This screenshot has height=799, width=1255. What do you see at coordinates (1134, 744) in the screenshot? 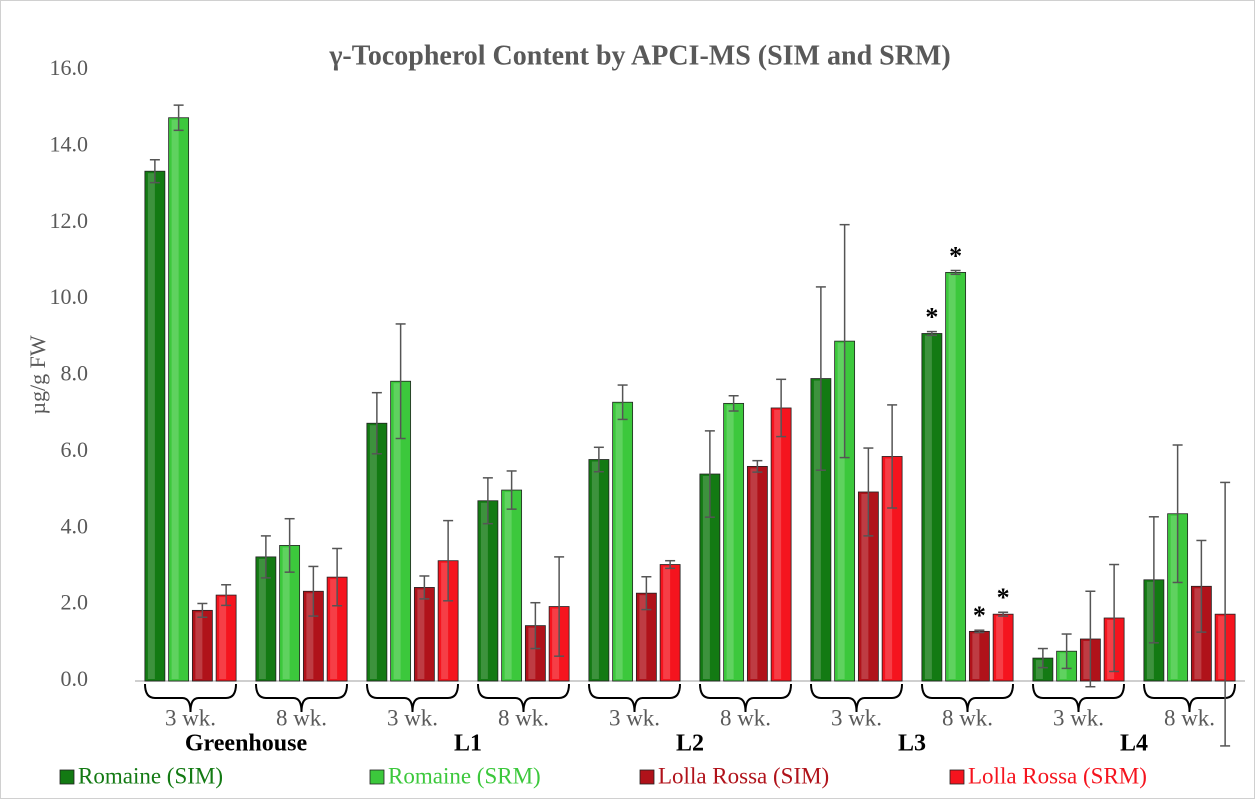
I see `group-label: L4` at bounding box center [1134, 744].